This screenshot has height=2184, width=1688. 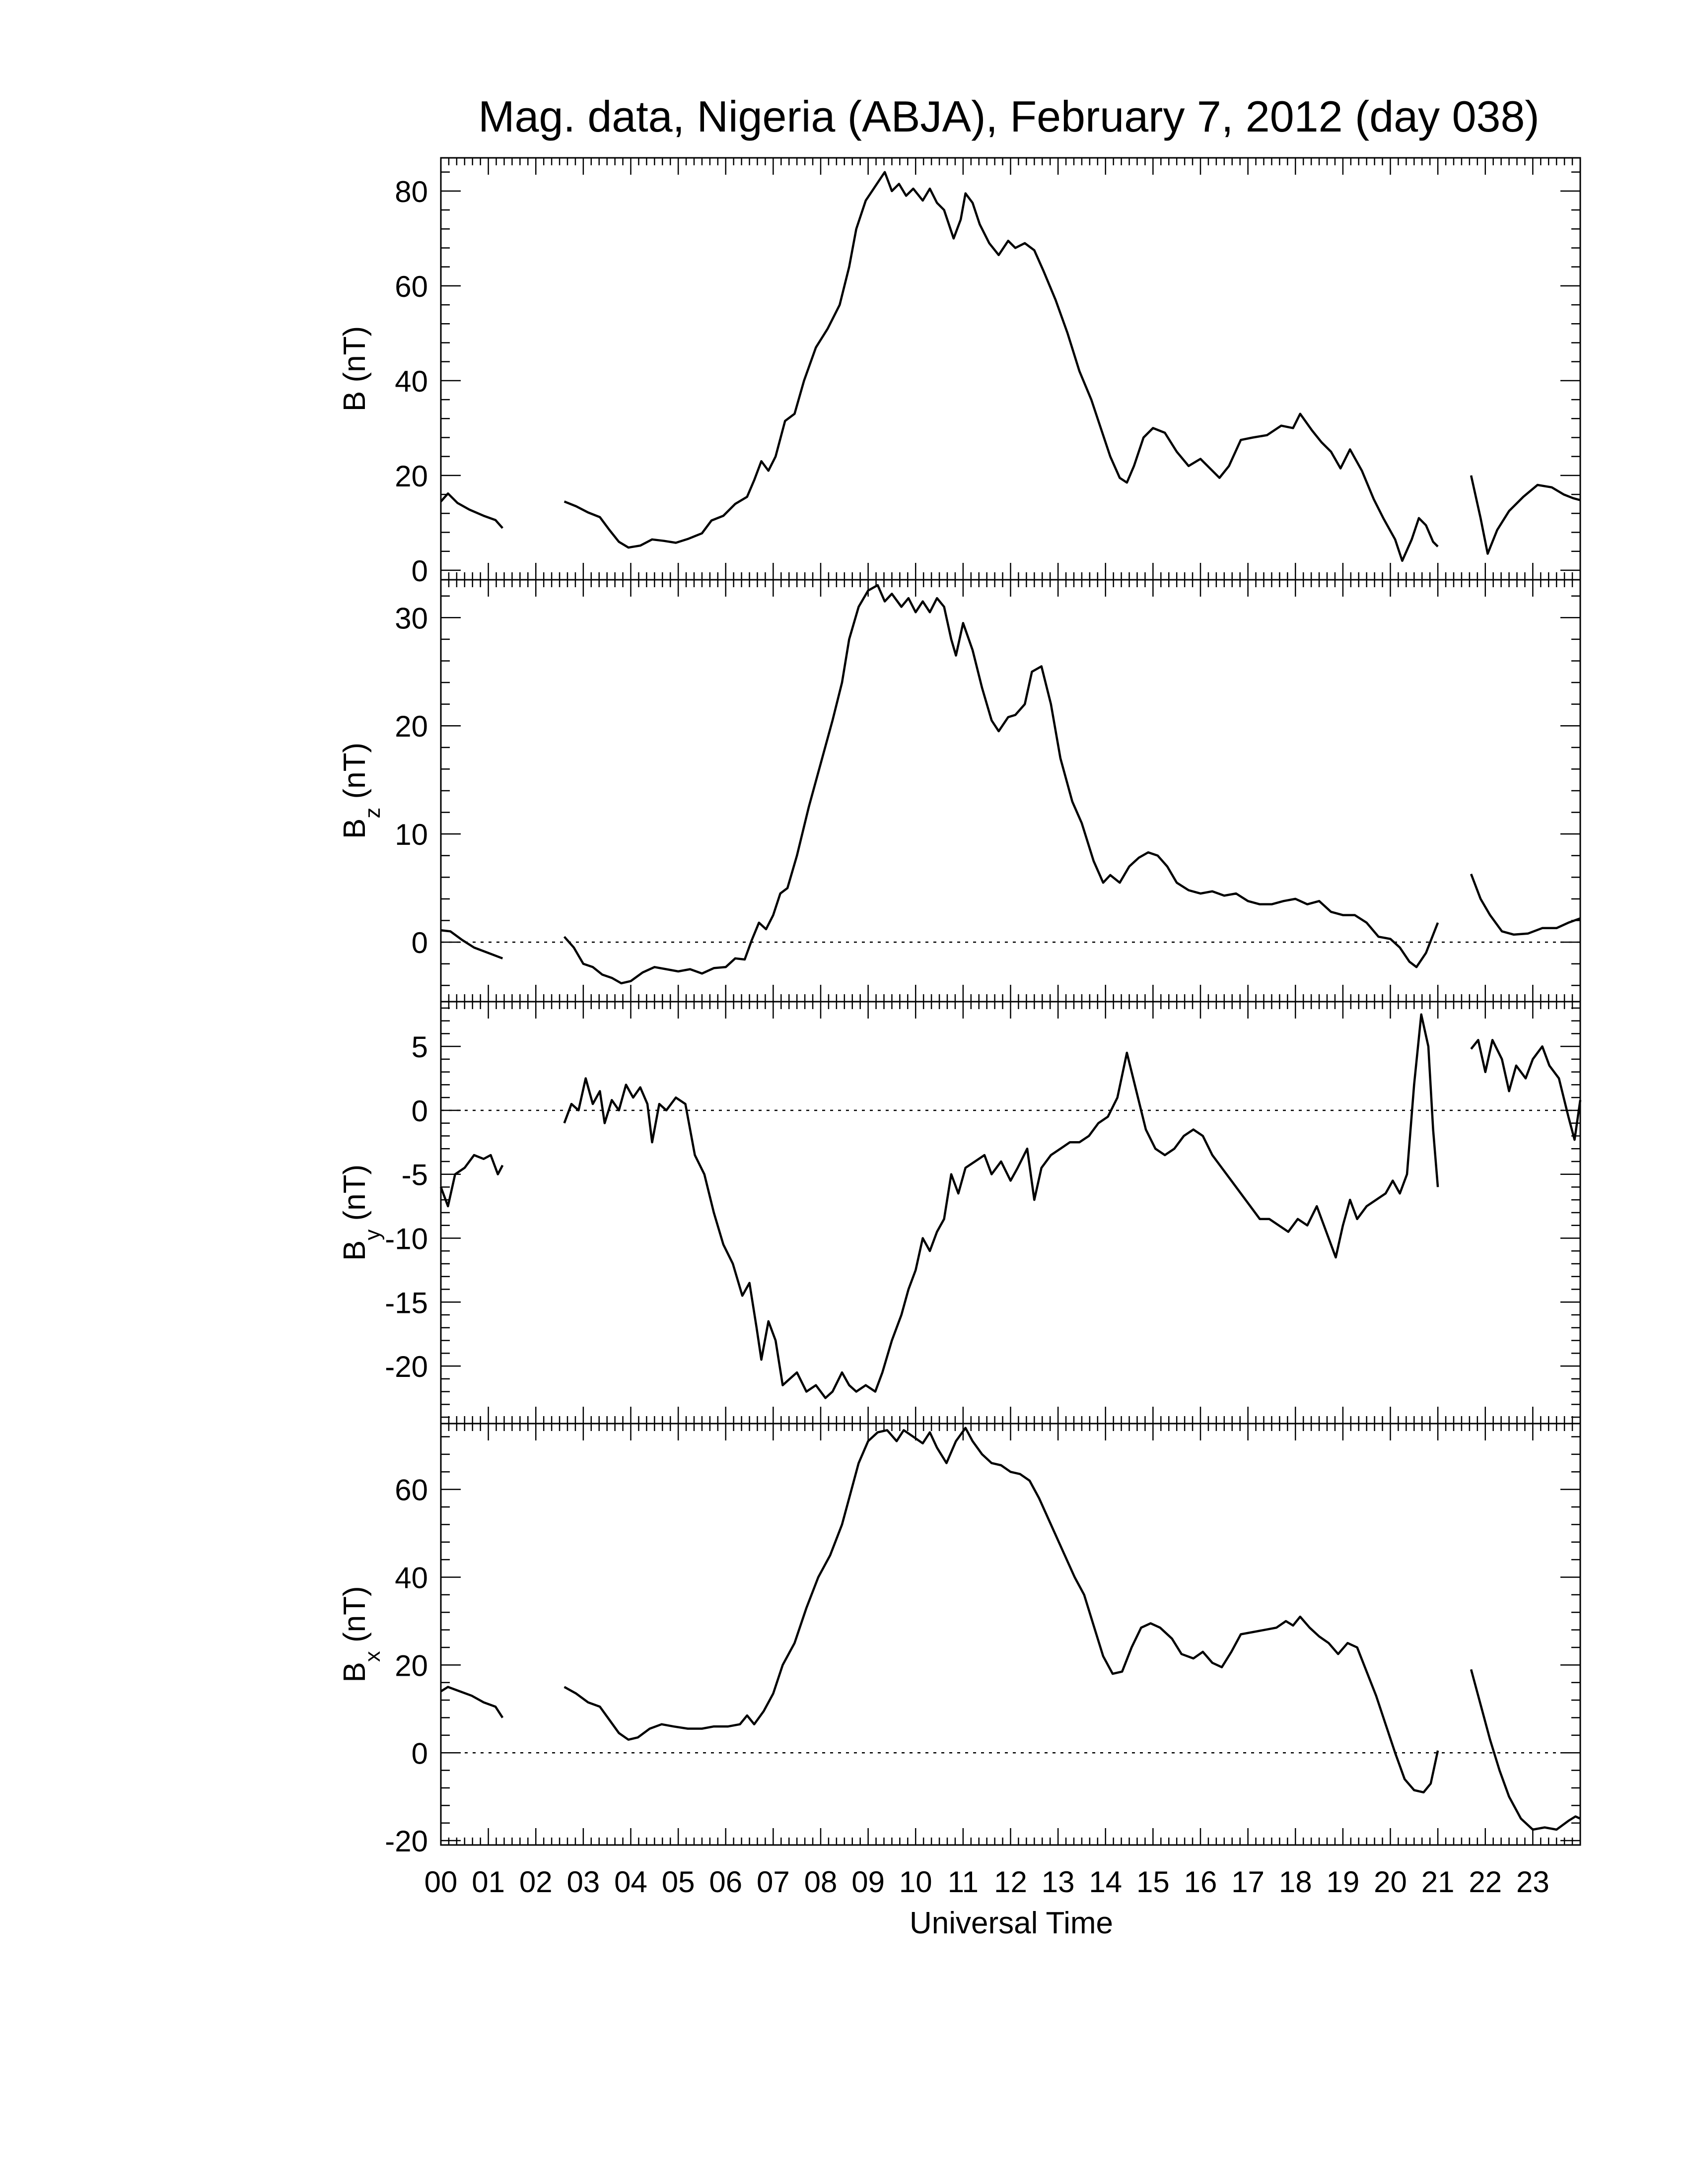 What do you see at coordinates (1010, 1882) in the screenshot?
I see `x-tick-label: 12` at bounding box center [1010, 1882].